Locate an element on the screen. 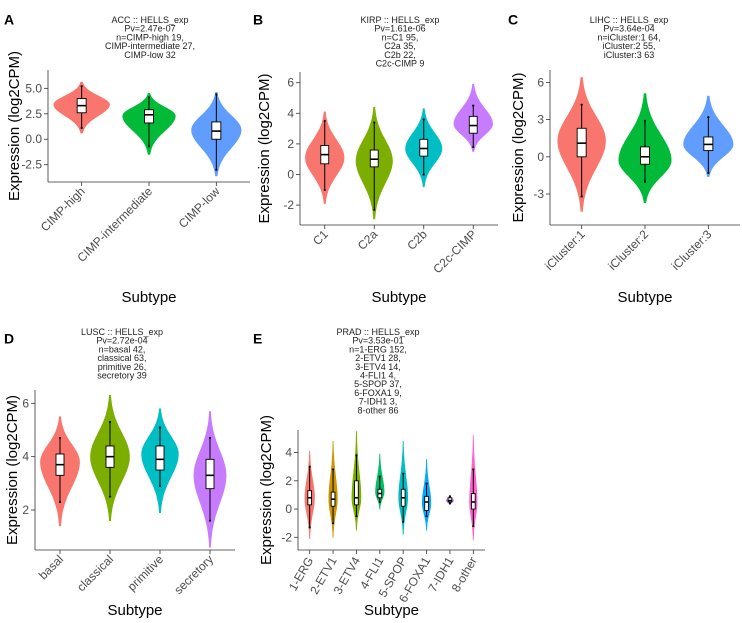 Image resolution: width=742 pixels, height=623 pixels. panel-b-title-line: KIRP :: HELLS_exp is located at coordinates (400, 20).